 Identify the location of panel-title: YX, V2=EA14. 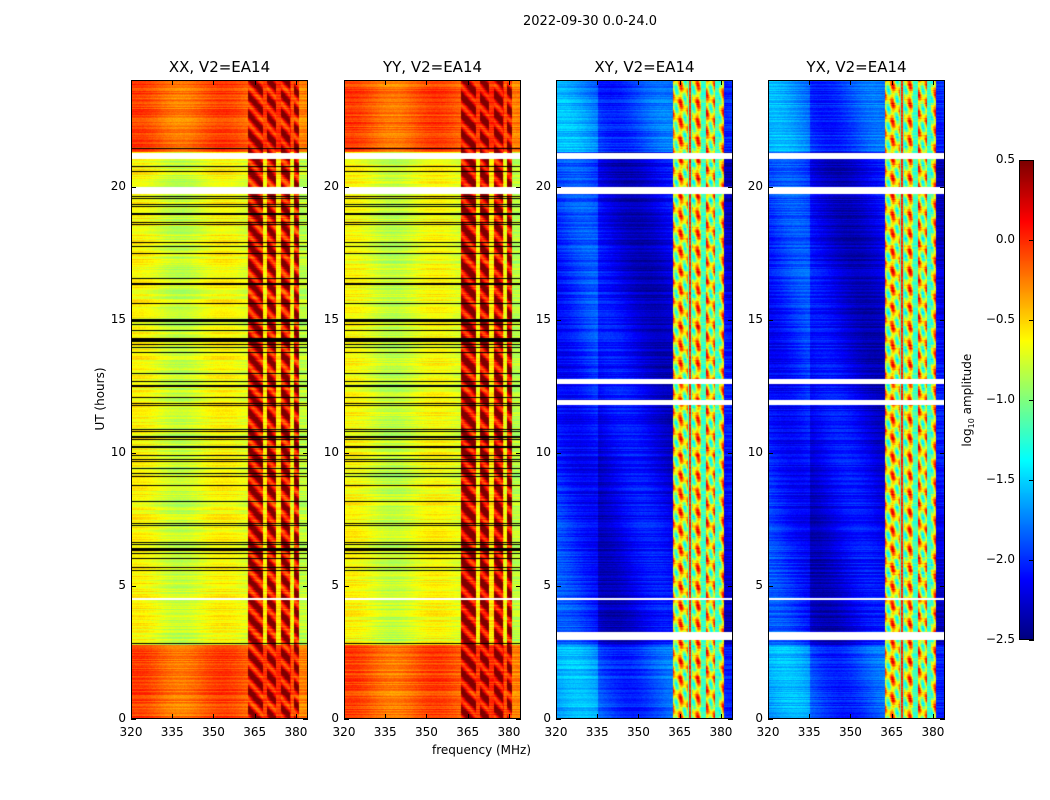
(856, 67).